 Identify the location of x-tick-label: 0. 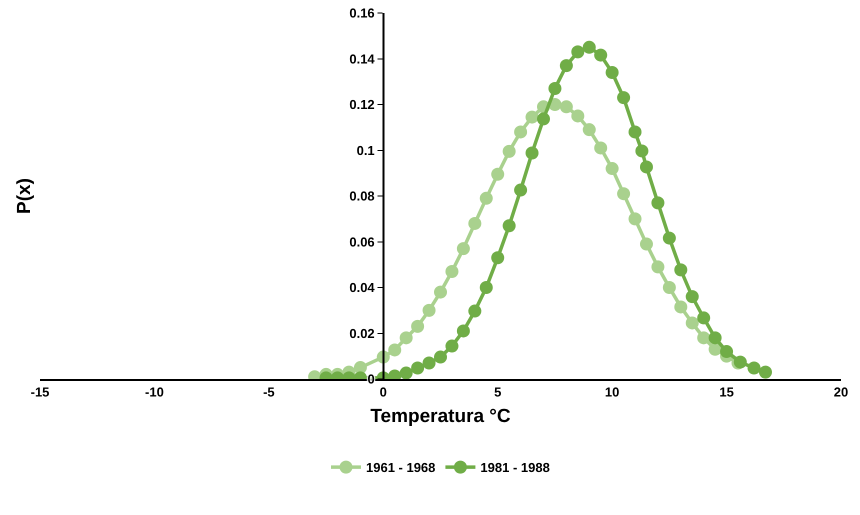
(383, 392).